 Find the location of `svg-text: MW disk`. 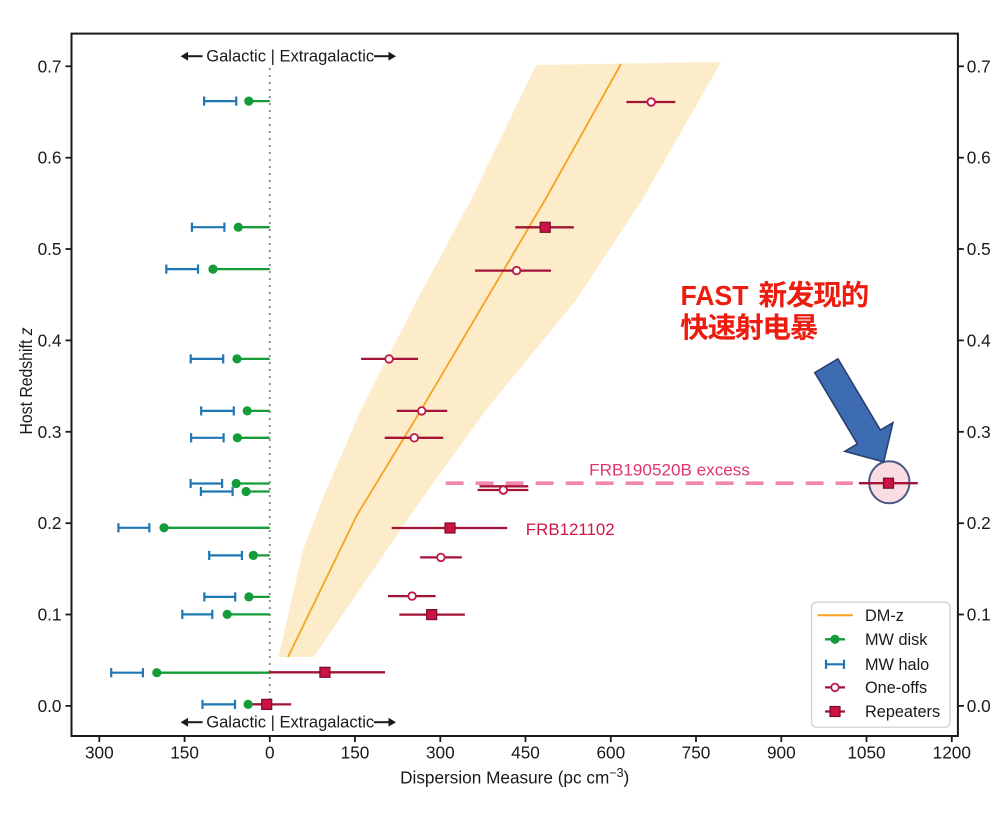

svg-text: MW disk is located at coordinates (896, 640).